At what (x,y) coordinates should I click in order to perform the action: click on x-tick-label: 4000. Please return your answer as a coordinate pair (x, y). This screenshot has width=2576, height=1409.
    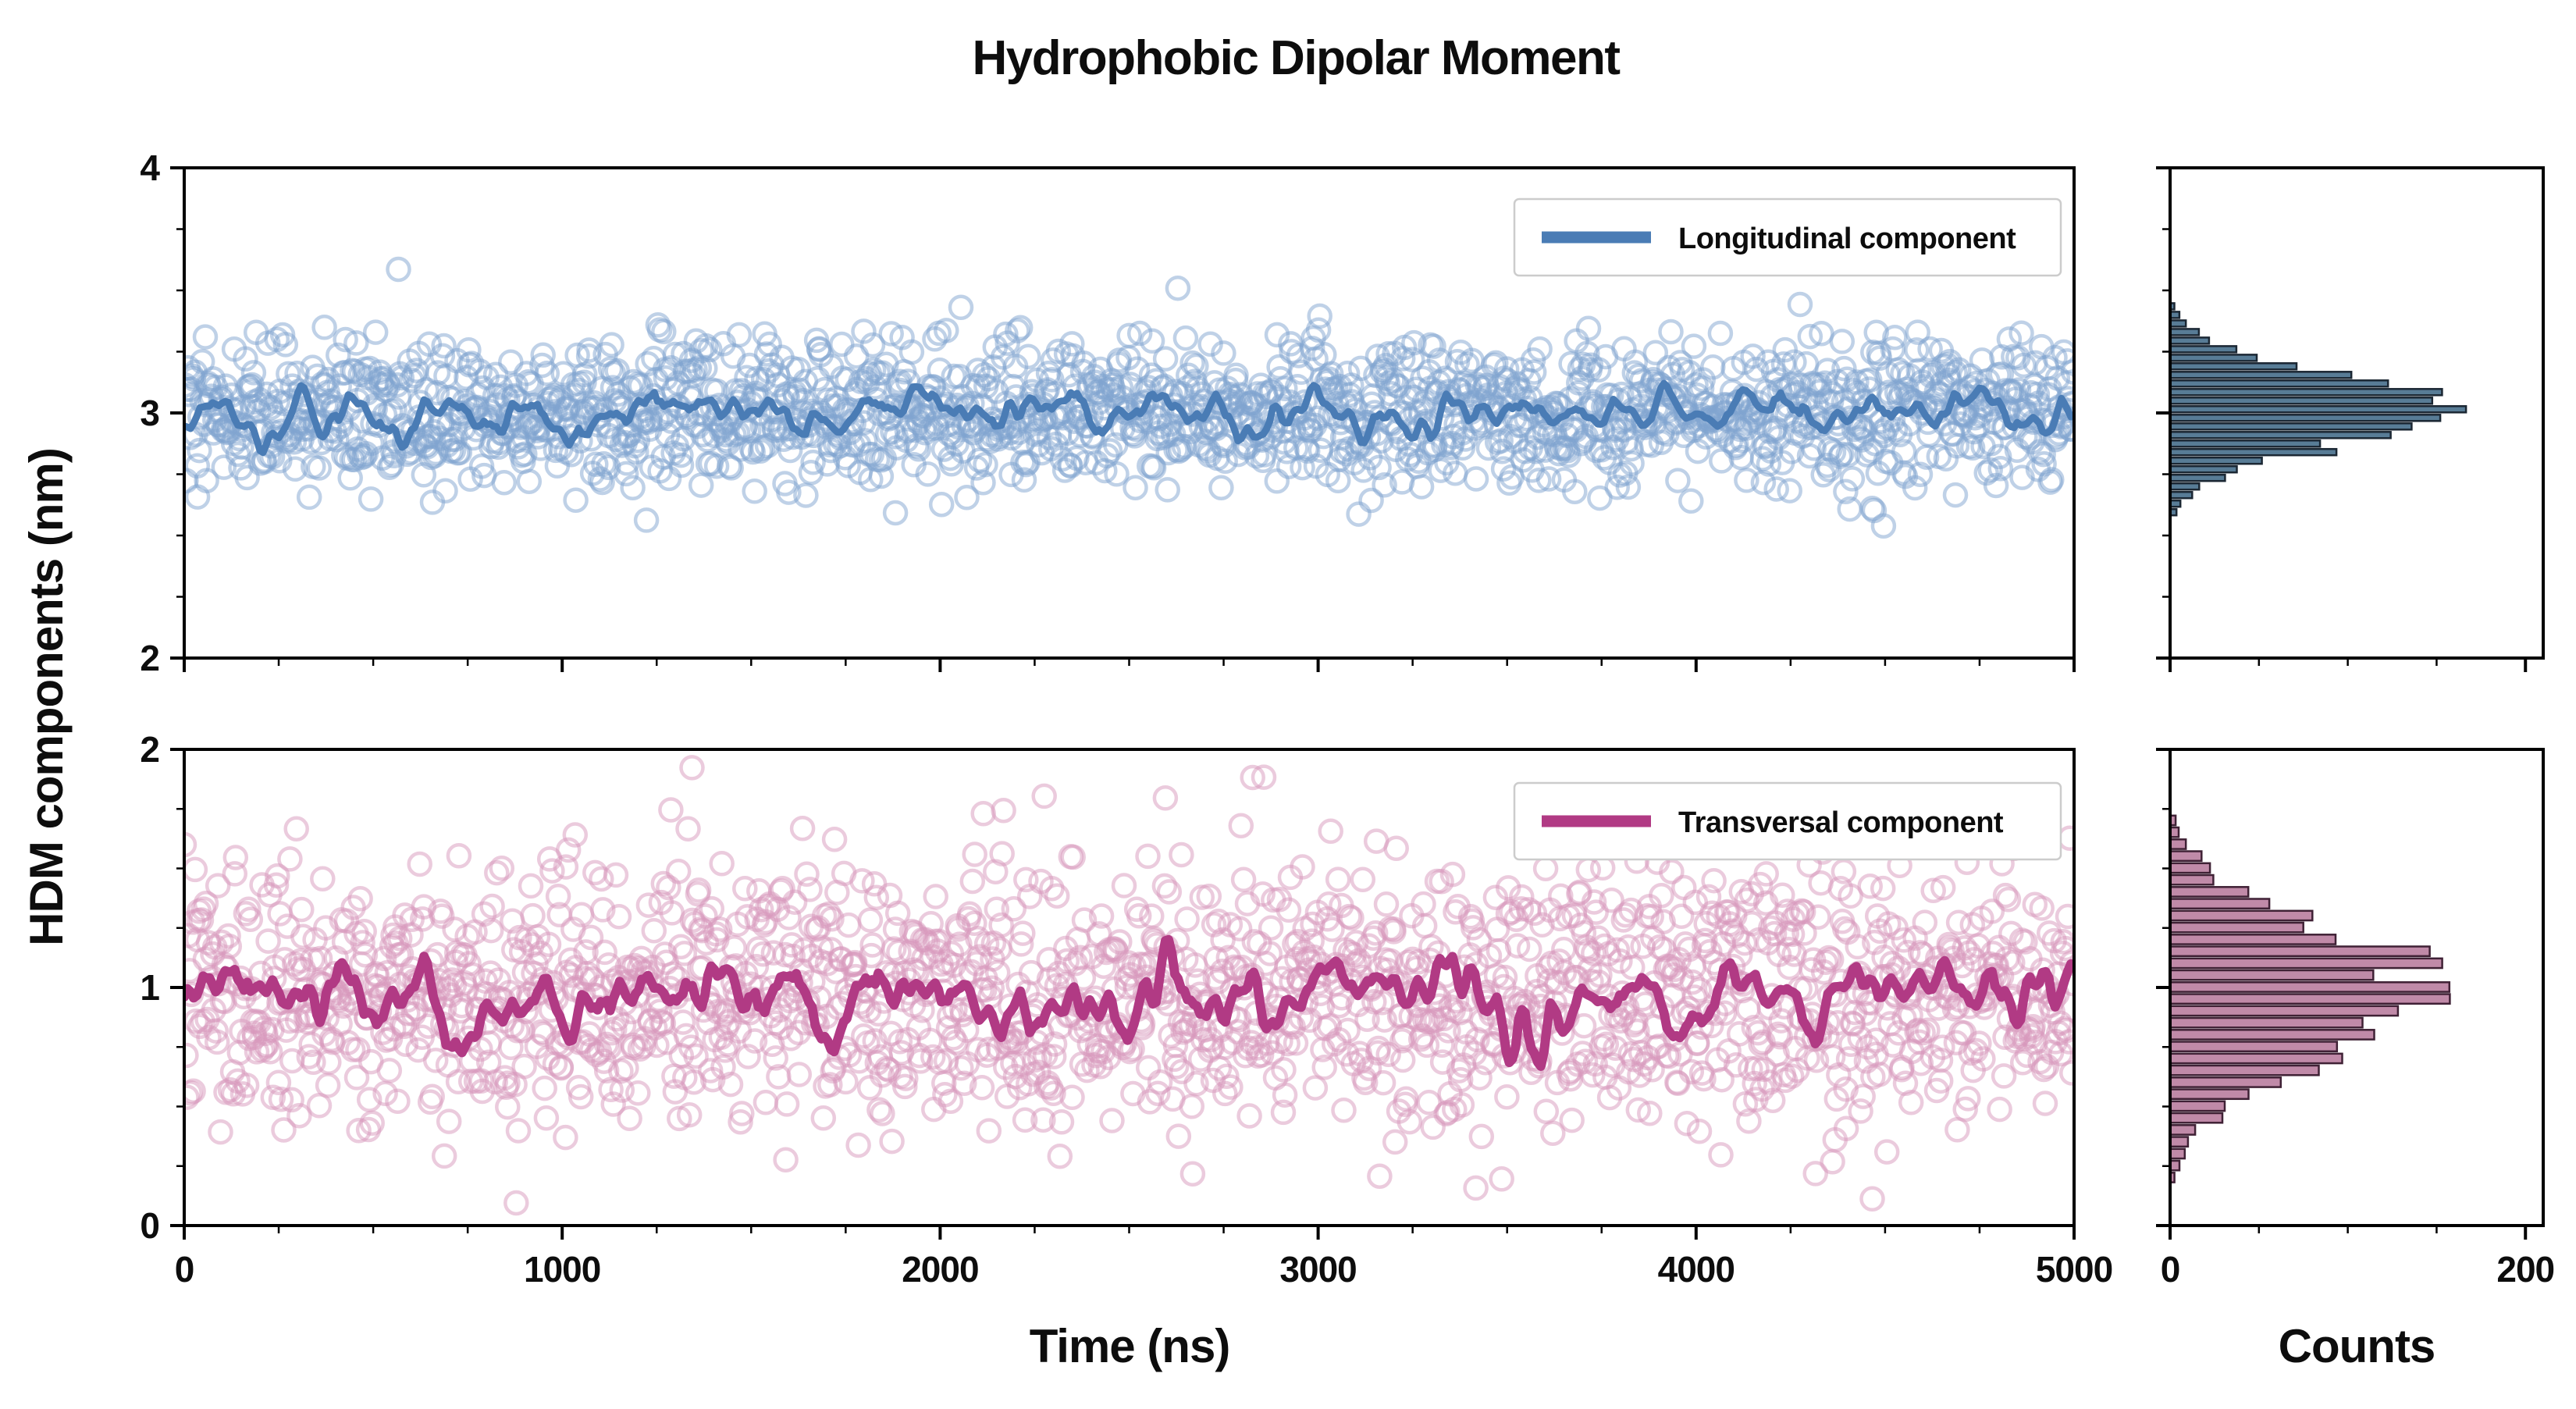
    Looking at the image, I should click on (1697, 1269).